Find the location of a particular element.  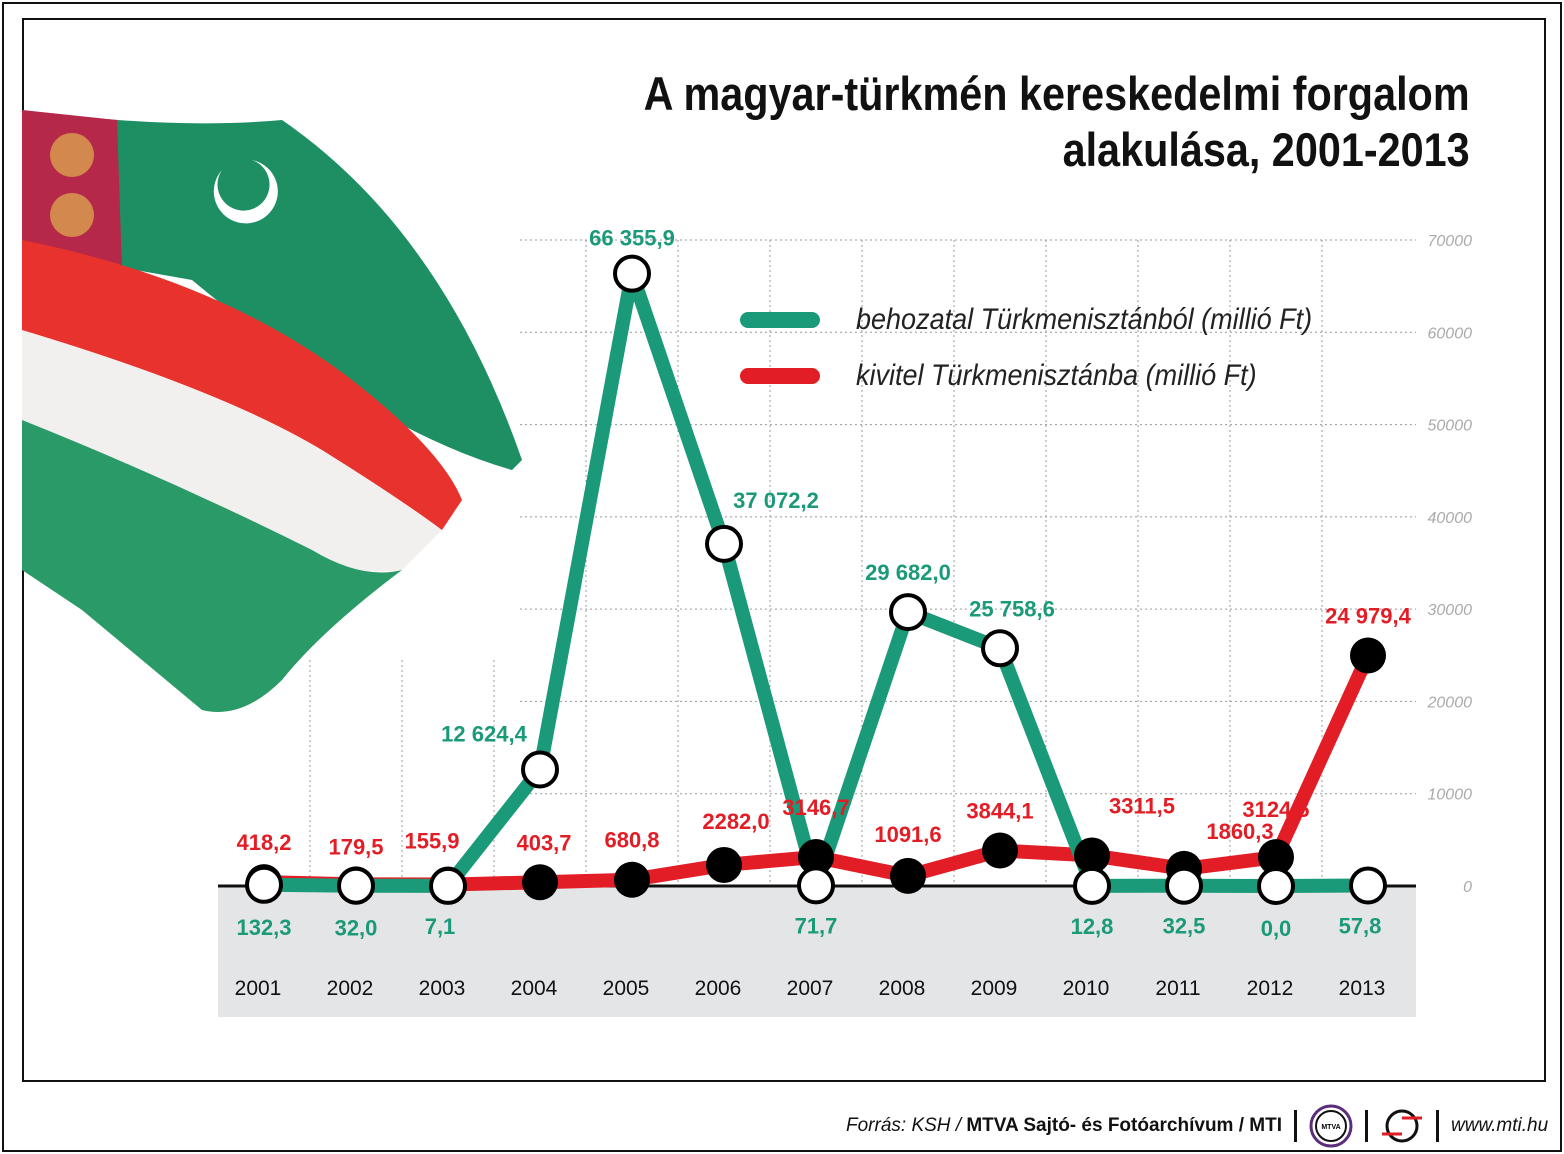

legend-item-import: behozatal Türkmenisztánból (millió Ft) is located at coordinates (1051, 320).